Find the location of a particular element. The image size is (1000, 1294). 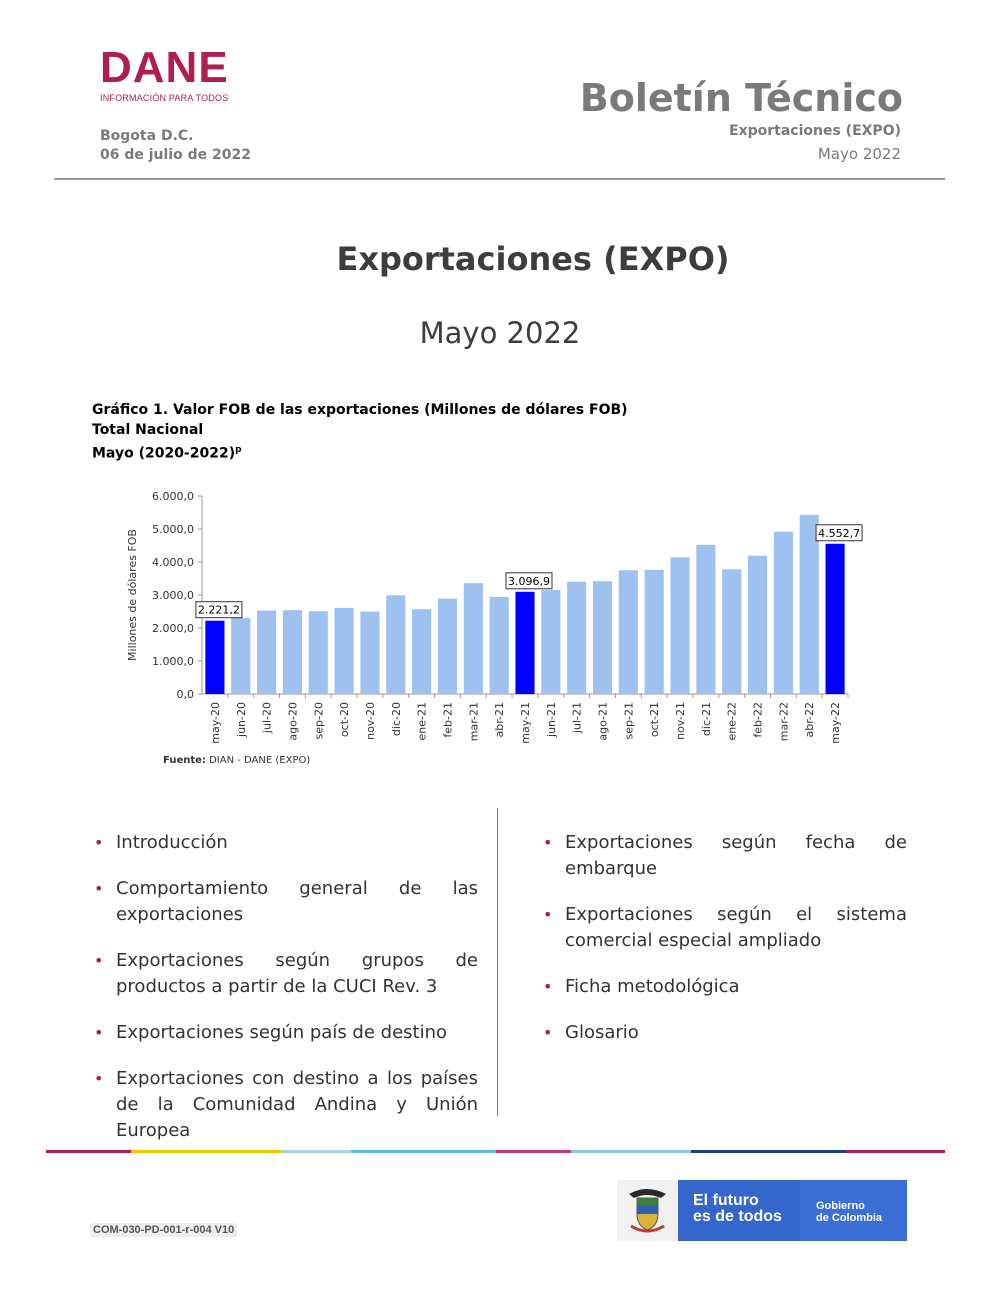

contents-item: • Ficha metodológica is located at coordinates (724, 987).